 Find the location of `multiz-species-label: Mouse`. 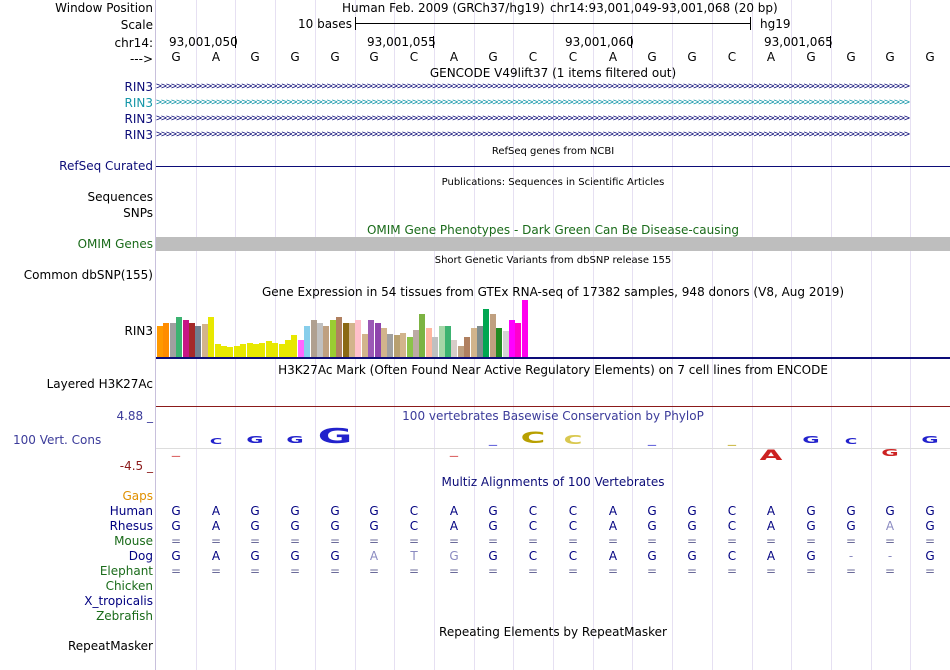

multiz-species-label: Mouse is located at coordinates (133, 541).